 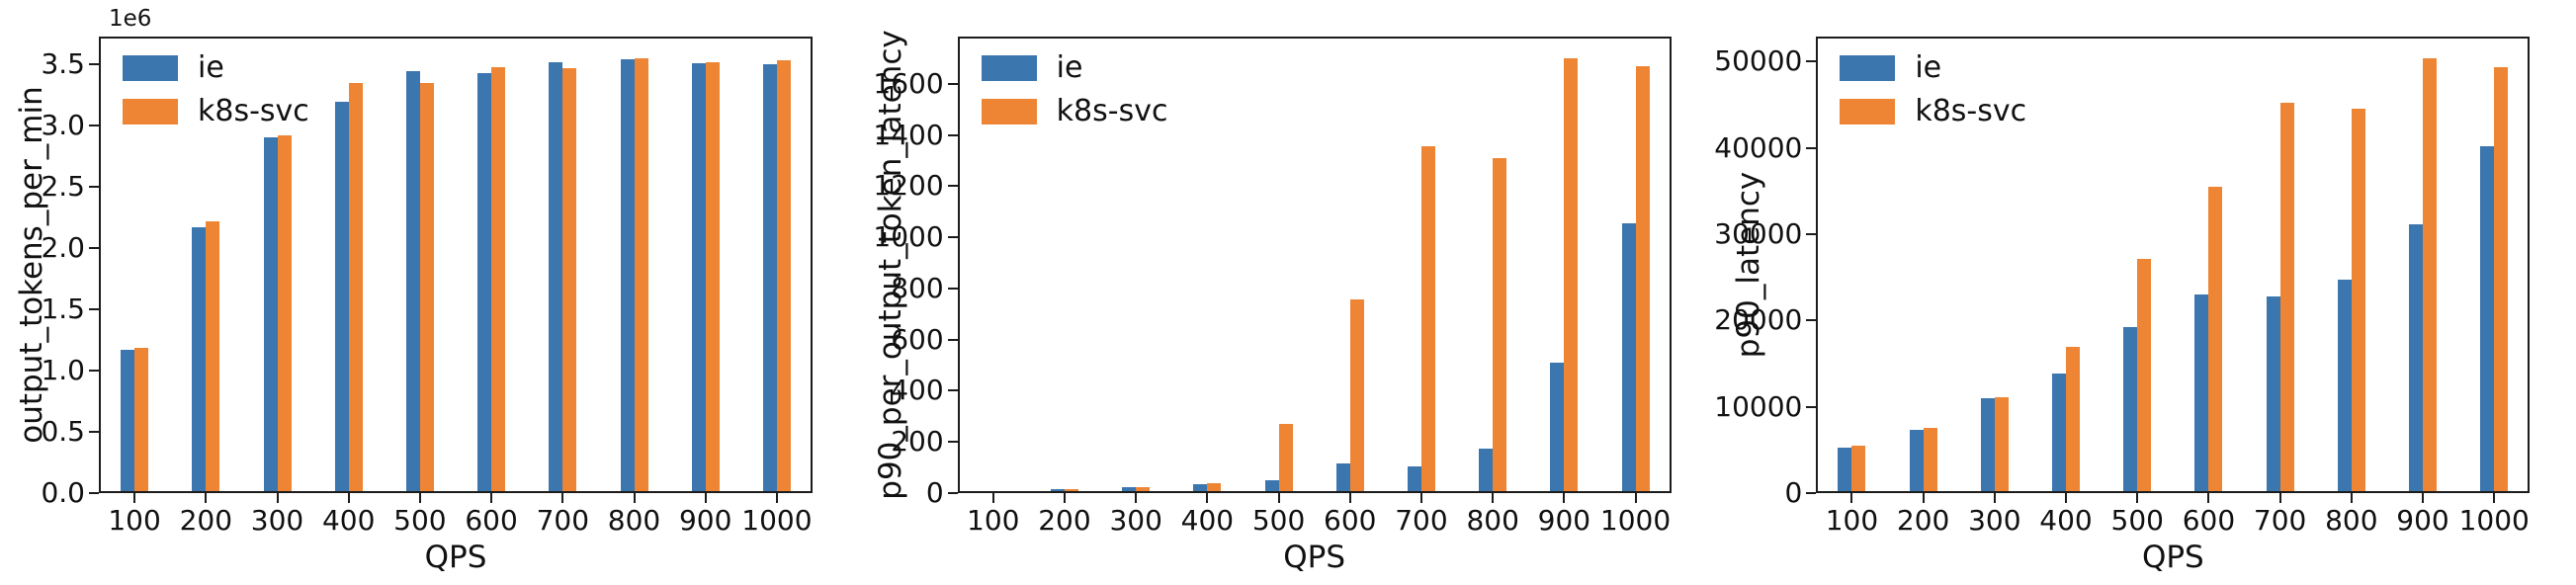 I want to click on y-tick-label: 2.5, so click(x=63, y=187).